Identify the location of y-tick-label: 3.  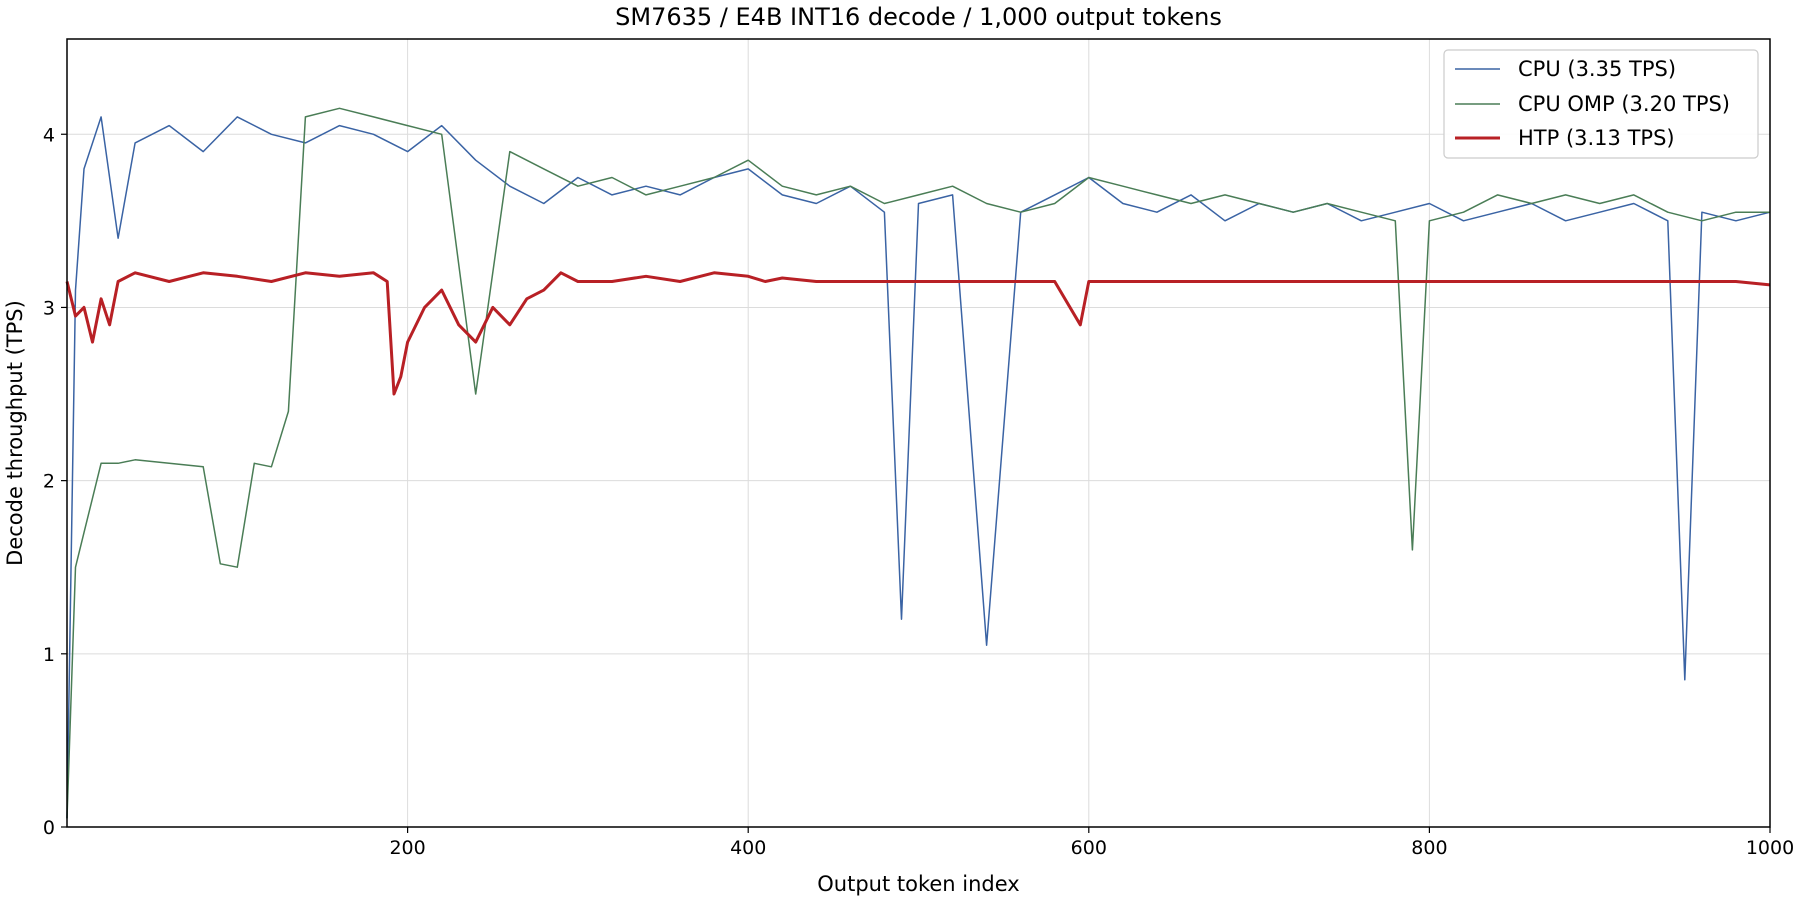
(49, 308).